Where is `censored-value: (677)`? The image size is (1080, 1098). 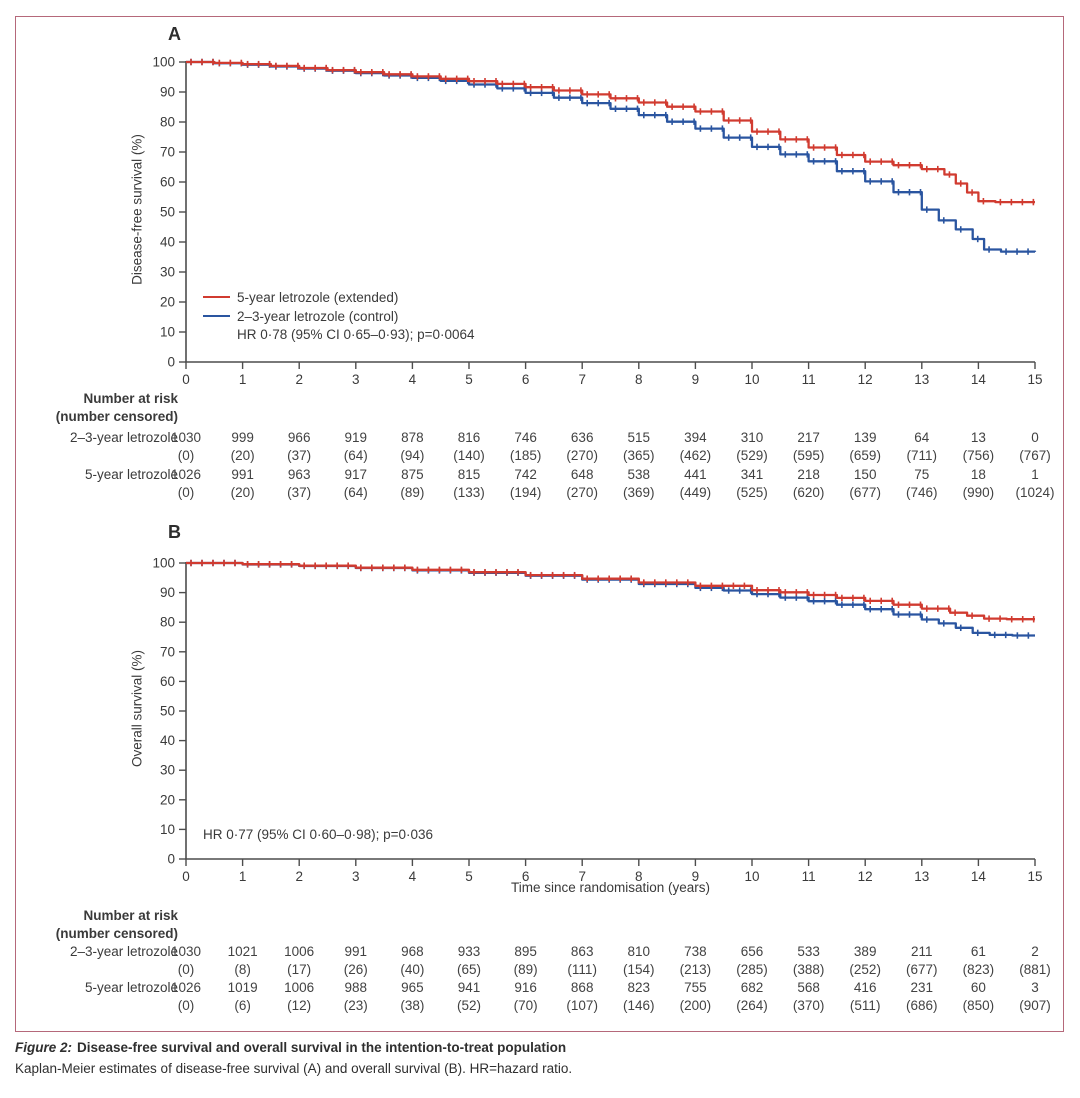 censored-value: (677) is located at coordinates (922, 969).